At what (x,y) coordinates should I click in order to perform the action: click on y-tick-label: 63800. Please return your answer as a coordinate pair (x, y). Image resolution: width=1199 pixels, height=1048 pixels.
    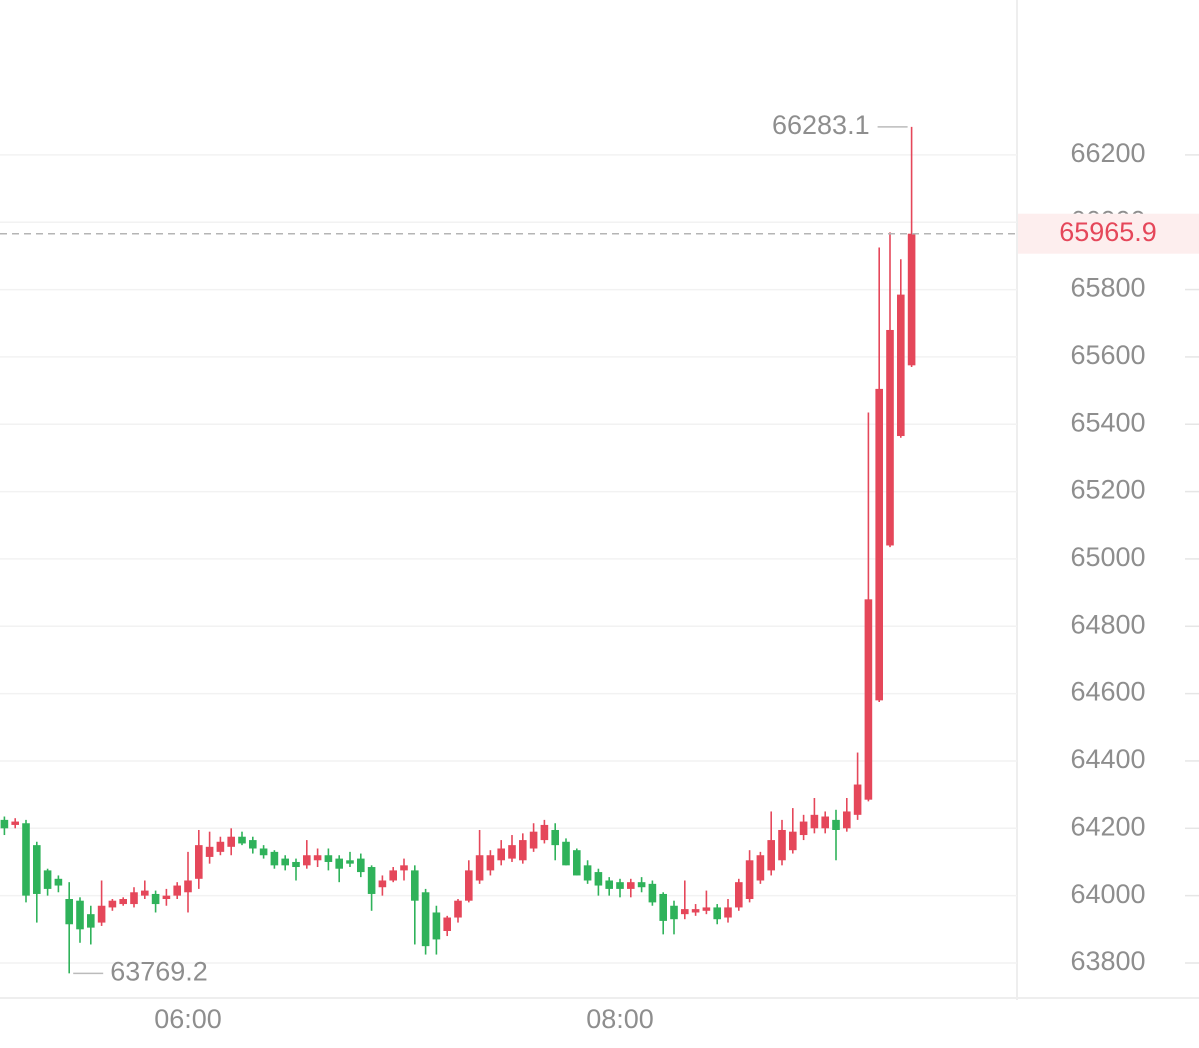
    Looking at the image, I should click on (1107, 961).